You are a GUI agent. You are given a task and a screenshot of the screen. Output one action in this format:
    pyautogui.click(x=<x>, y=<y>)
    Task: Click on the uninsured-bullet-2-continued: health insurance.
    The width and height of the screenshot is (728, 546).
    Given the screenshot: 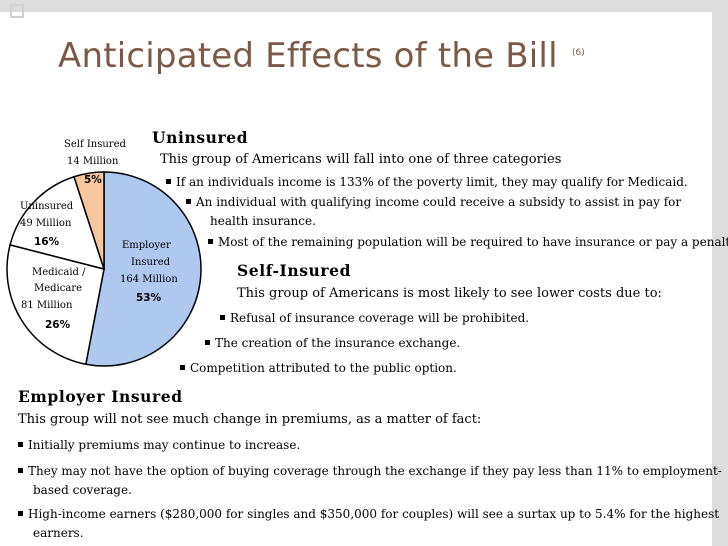 What is the action you would take?
    pyautogui.click(x=263, y=221)
    